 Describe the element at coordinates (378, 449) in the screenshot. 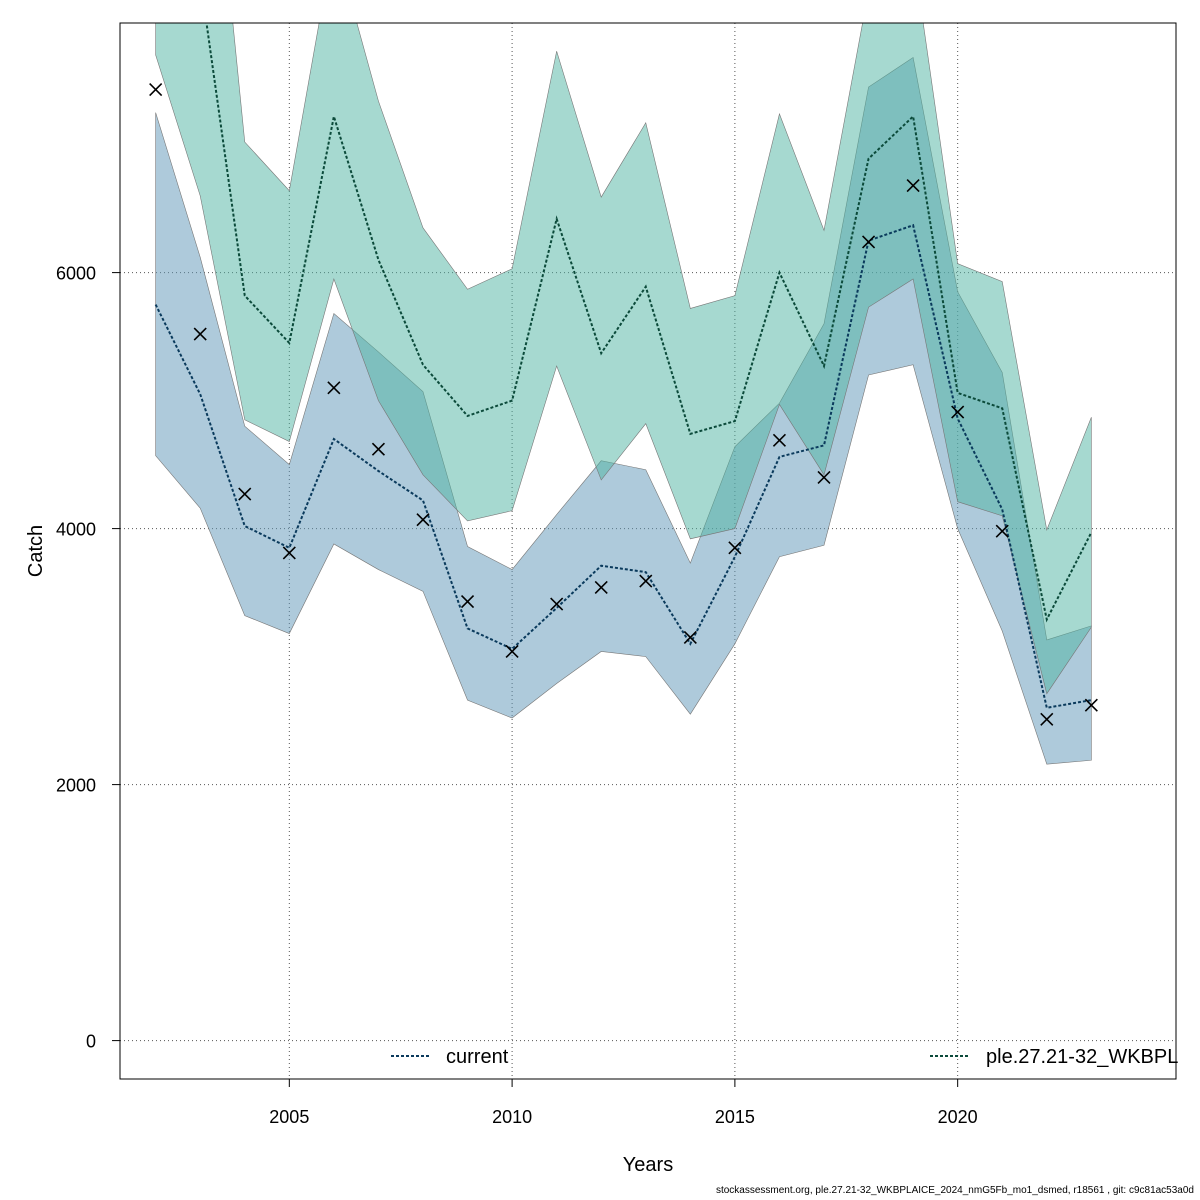

I see `observed-point-2007` at that location.